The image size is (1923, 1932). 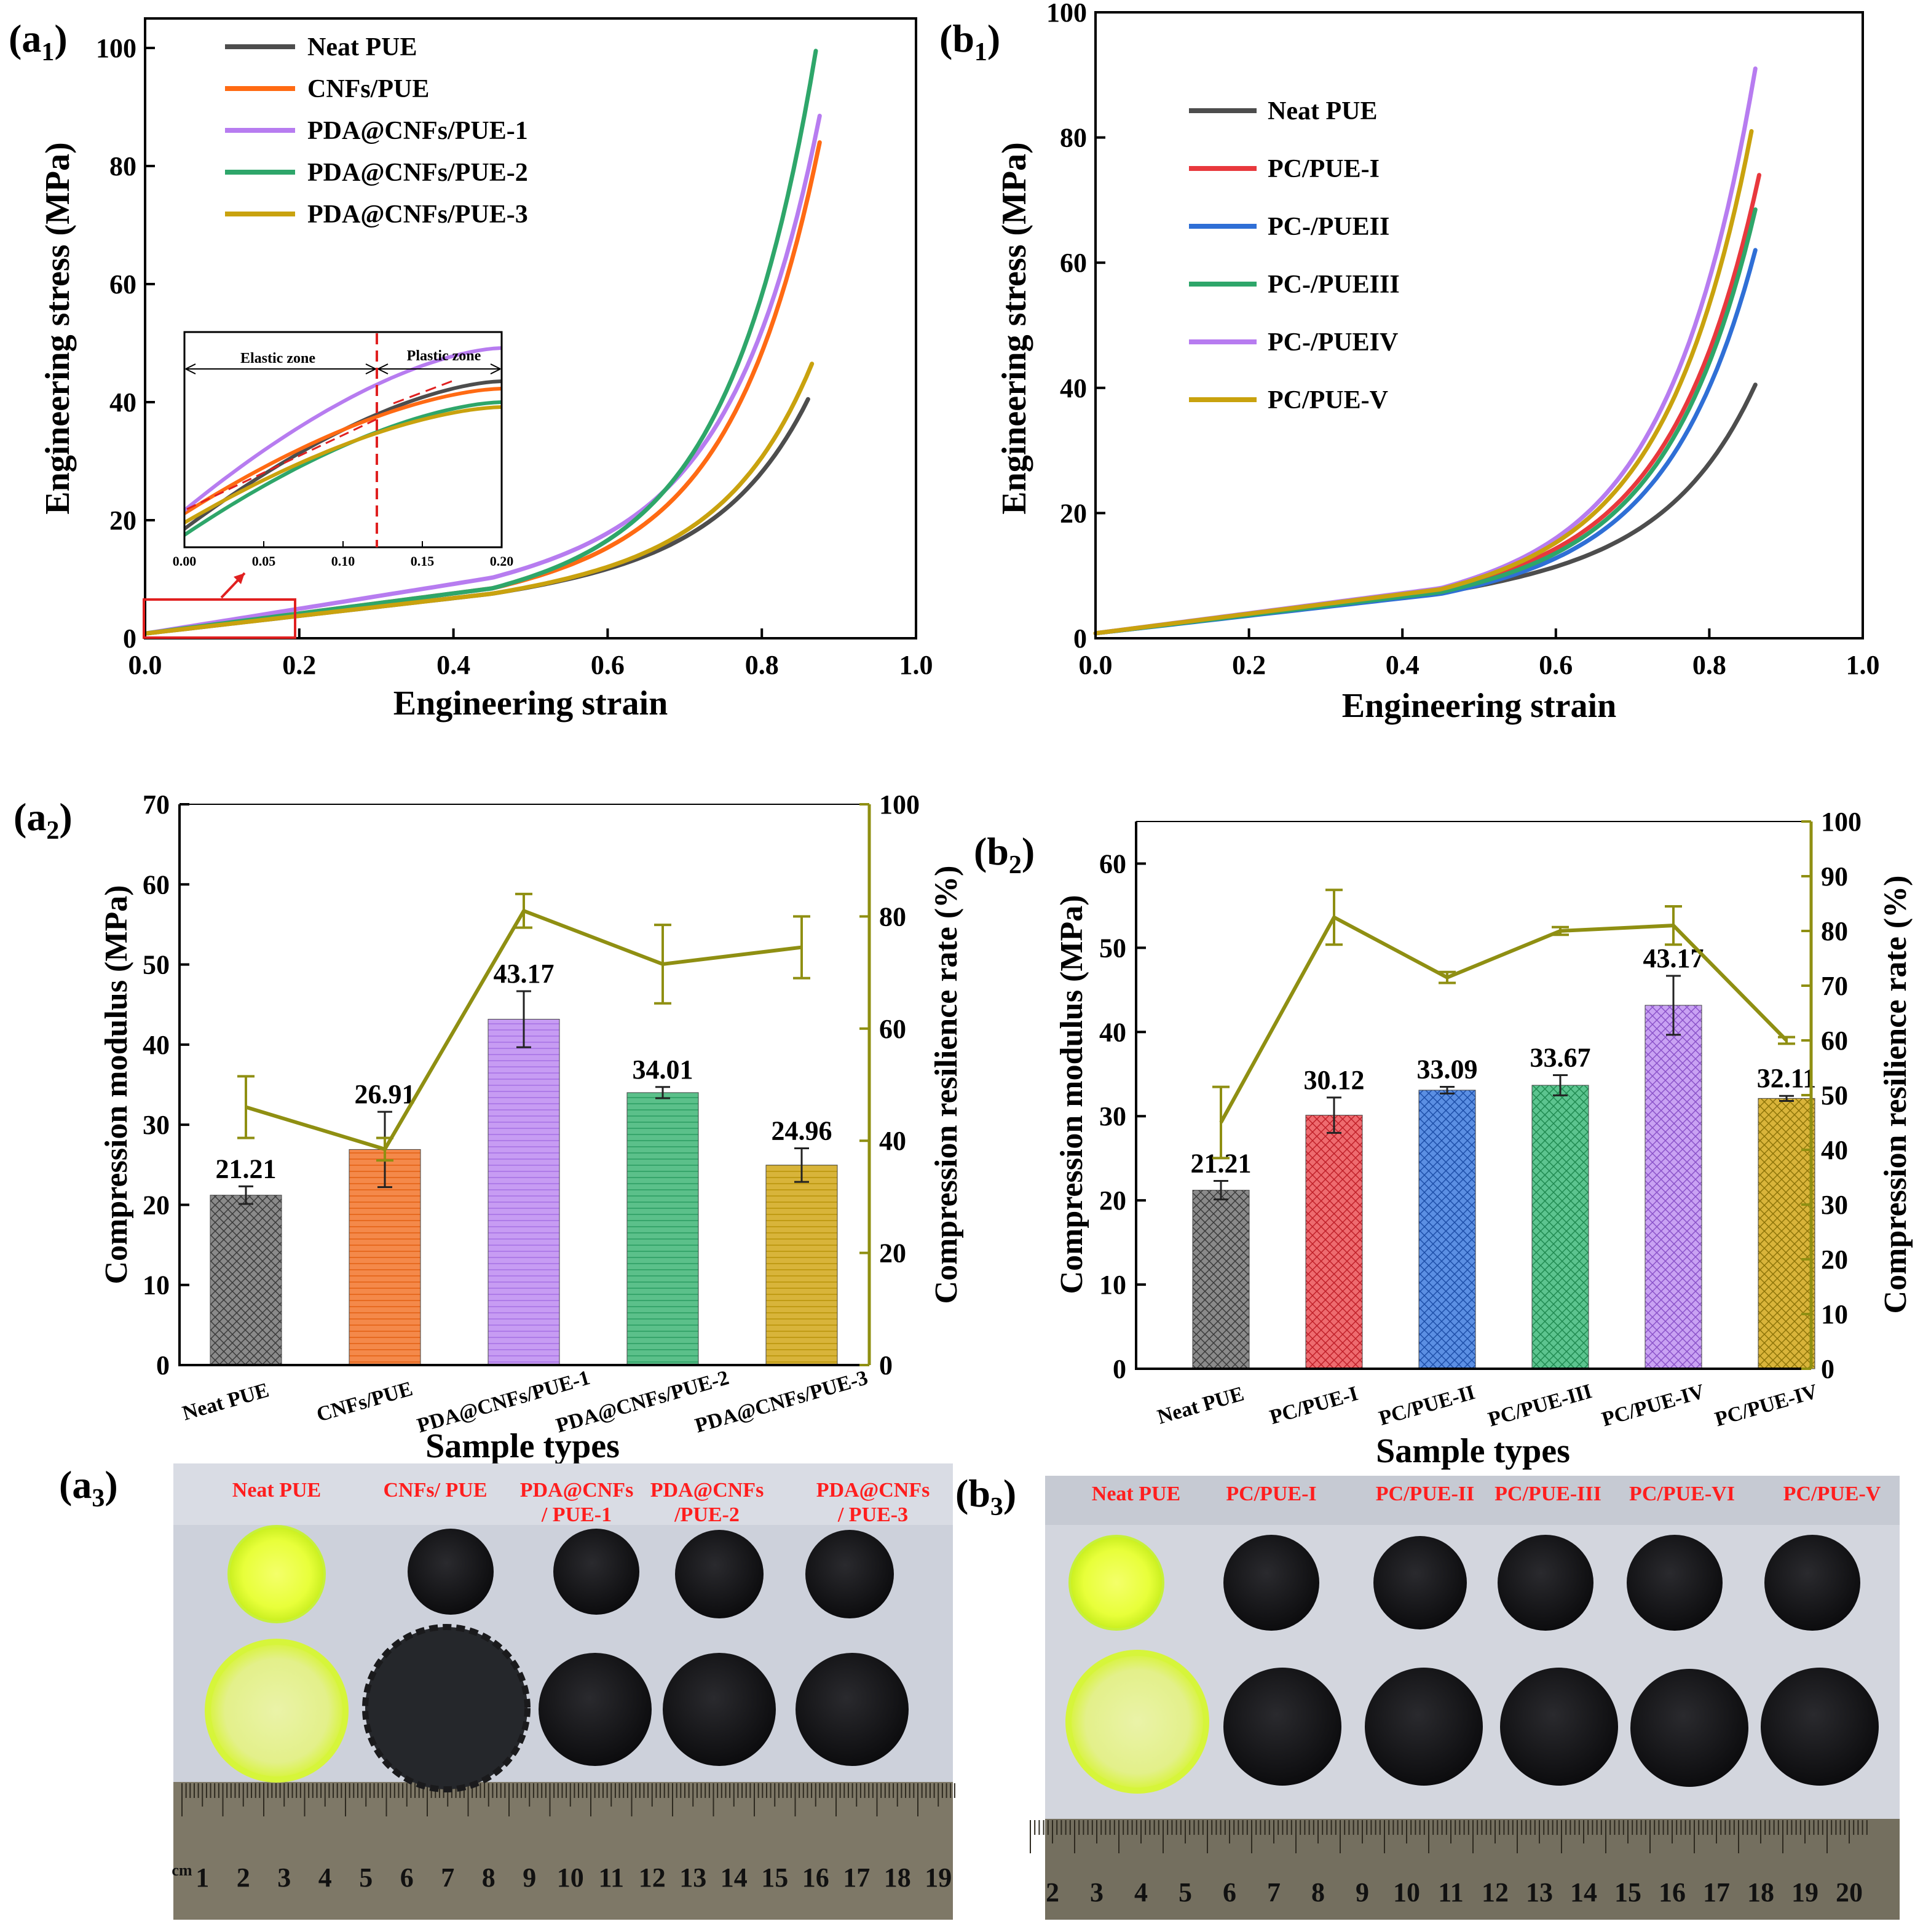 What do you see at coordinates (1472, 1500) in the screenshot?
I see `b3-photo-top-strip` at bounding box center [1472, 1500].